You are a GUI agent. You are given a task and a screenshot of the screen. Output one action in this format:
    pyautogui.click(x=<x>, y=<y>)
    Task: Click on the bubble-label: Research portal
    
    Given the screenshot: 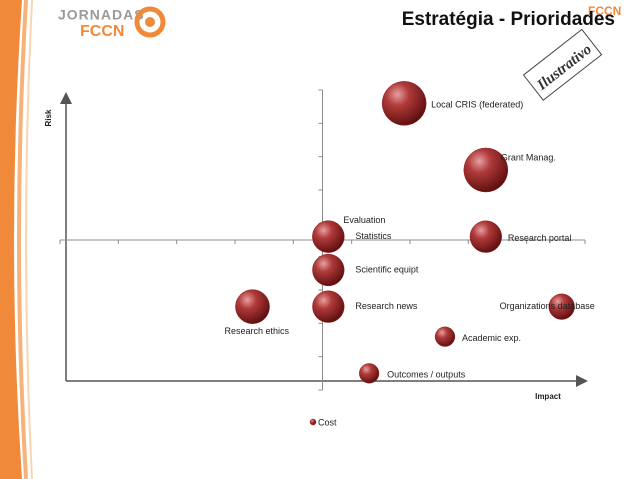 What is the action you would take?
    pyautogui.click(x=540, y=238)
    